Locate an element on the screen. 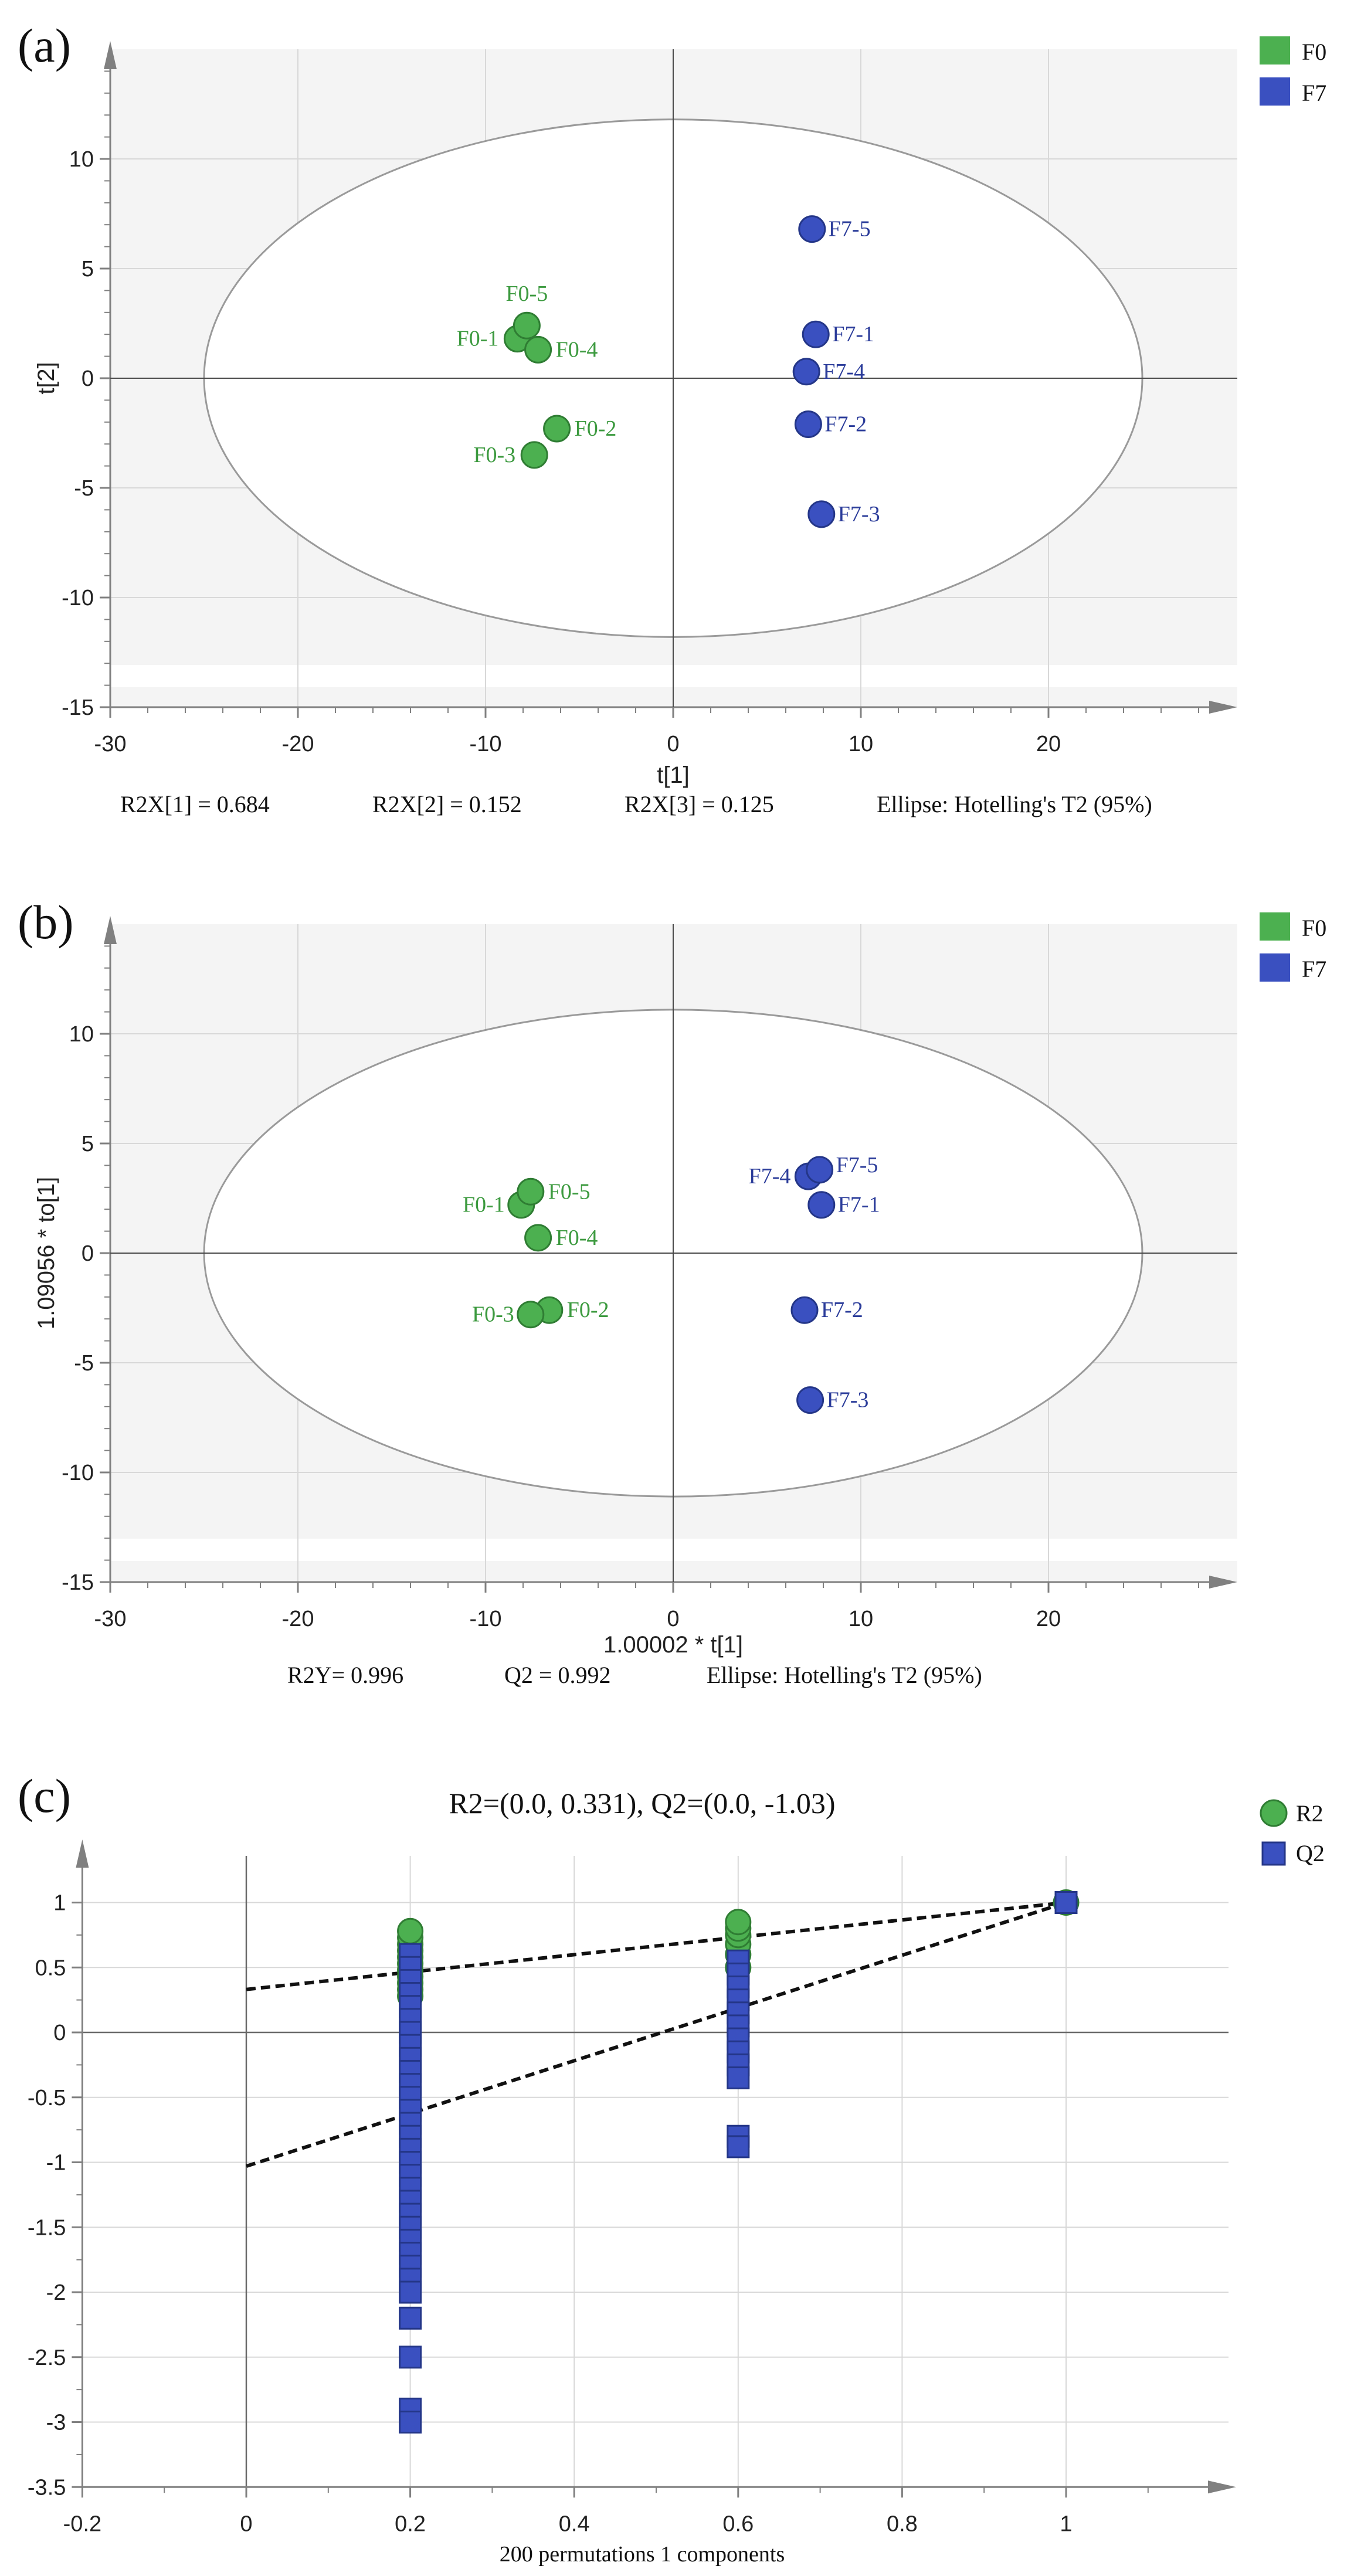 Image resolution: width=1354 pixels, height=2576 pixels. legend-label: Q2 is located at coordinates (1310, 1853).